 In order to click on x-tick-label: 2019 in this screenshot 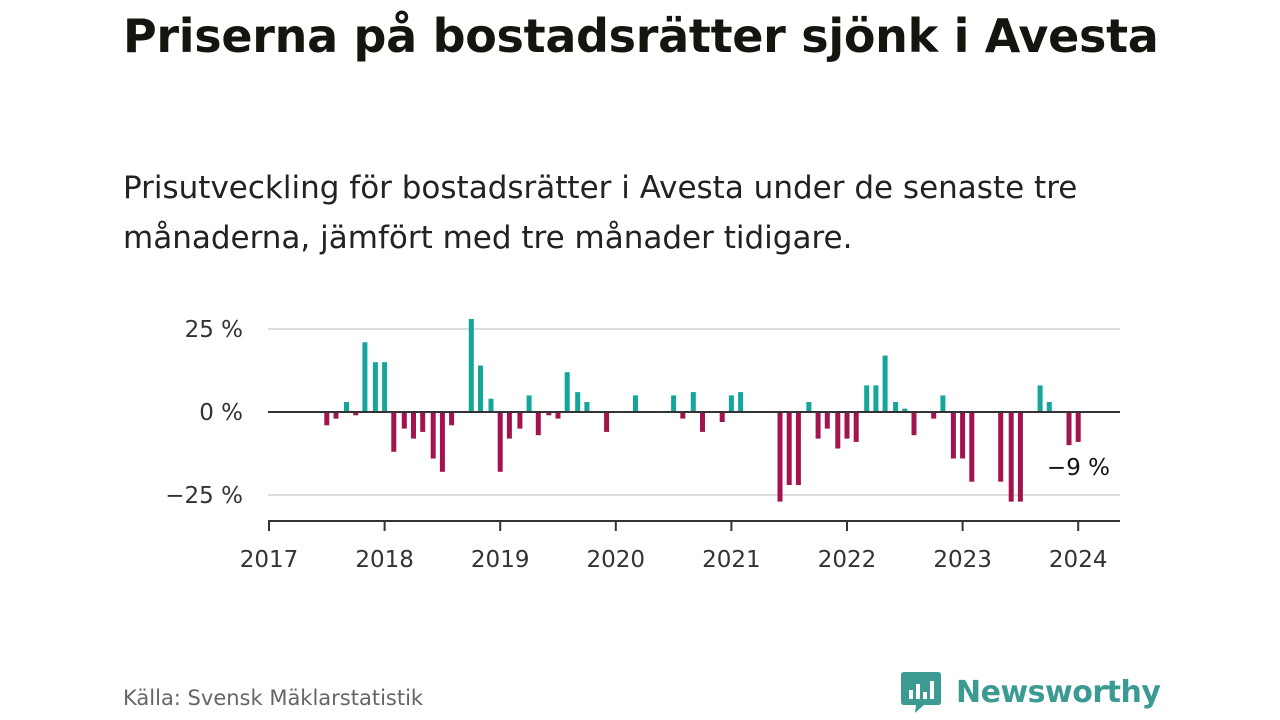, I will do `click(500, 560)`.